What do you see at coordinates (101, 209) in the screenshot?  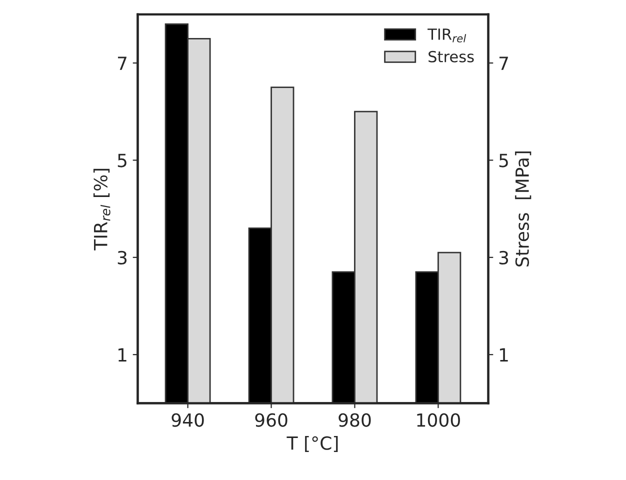 I see `y-axis-title: TIR$_{rel}$ [%]` at bounding box center [101, 209].